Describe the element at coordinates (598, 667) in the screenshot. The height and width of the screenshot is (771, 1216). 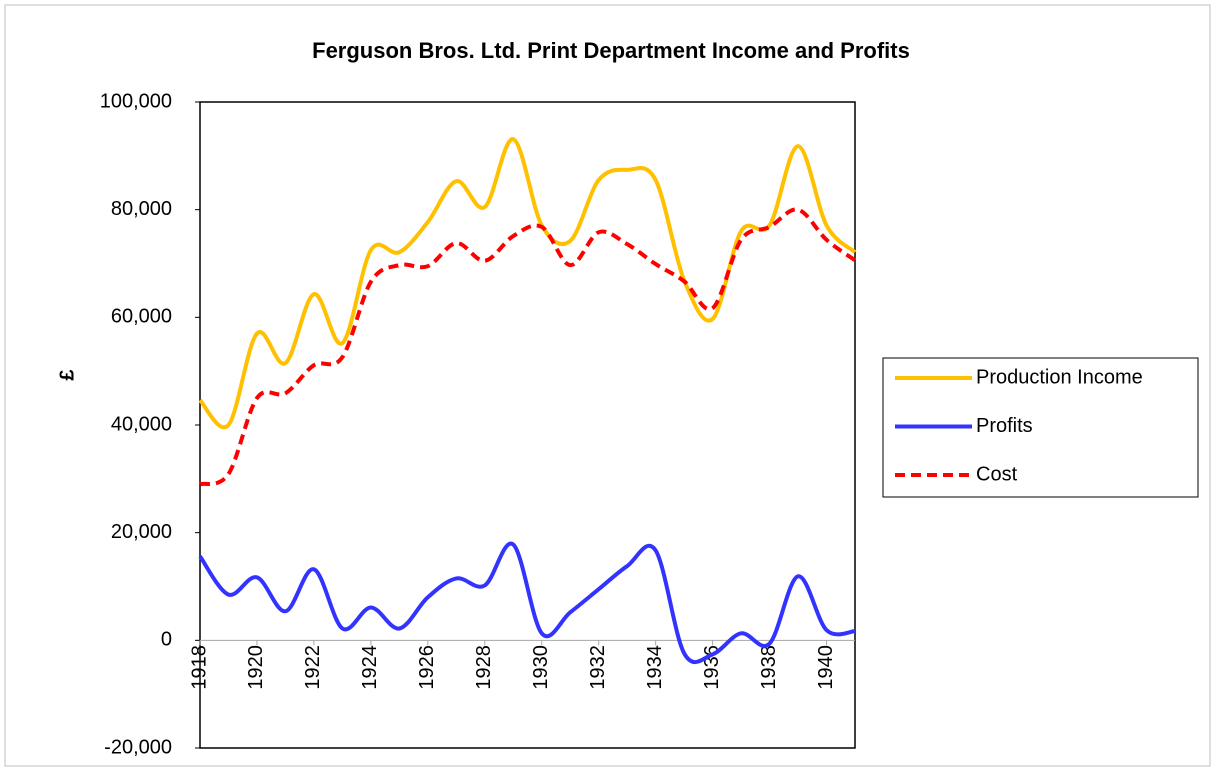
I see `x-tick-label: 1932` at that location.